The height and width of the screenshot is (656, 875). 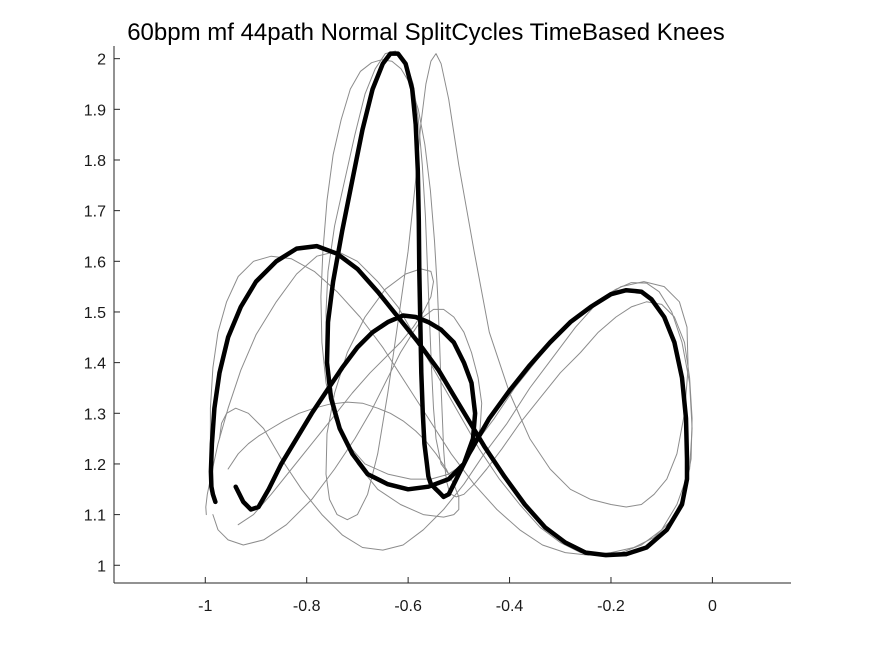 I want to click on y-tick-label: 2, so click(x=101, y=60).